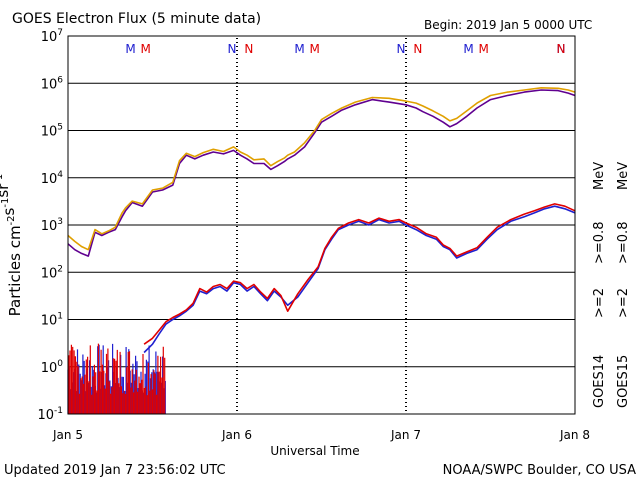 The width and height of the screenshot is (640, 480). Describe the element at coordinates (136, 19) in the screenshot. I see `chart-title: GOES Electron Flux (5 minute data)` at that location.